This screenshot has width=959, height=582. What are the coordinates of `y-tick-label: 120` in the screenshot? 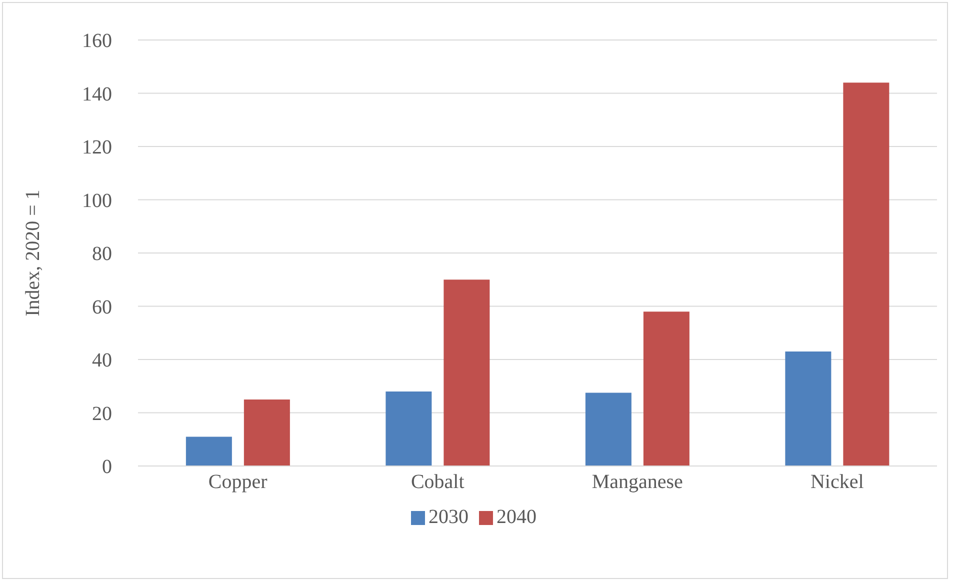 It's located at (97, 147).